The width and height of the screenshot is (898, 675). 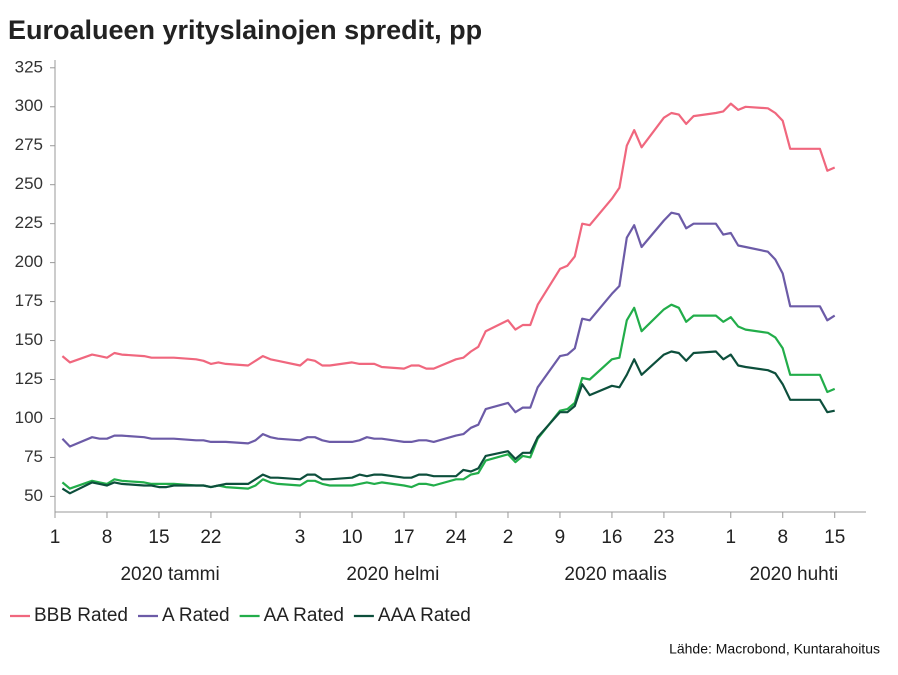 I want to click on x-tick-label: 9, so click(x=560, y=537).